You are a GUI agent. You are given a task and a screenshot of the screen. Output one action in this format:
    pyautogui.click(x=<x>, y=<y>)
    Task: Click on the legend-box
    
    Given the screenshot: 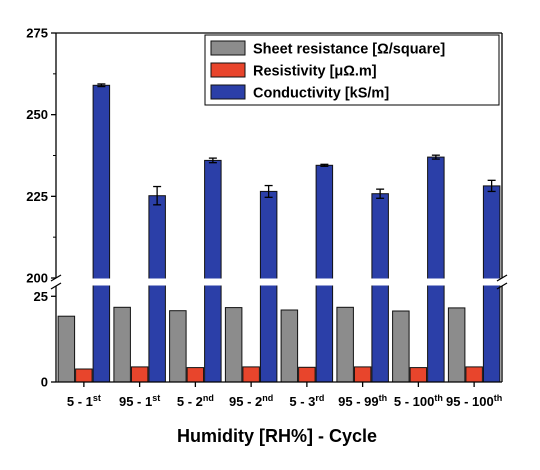 What is the action you would take?
    pyautogui.click(x=352, y=70)
    